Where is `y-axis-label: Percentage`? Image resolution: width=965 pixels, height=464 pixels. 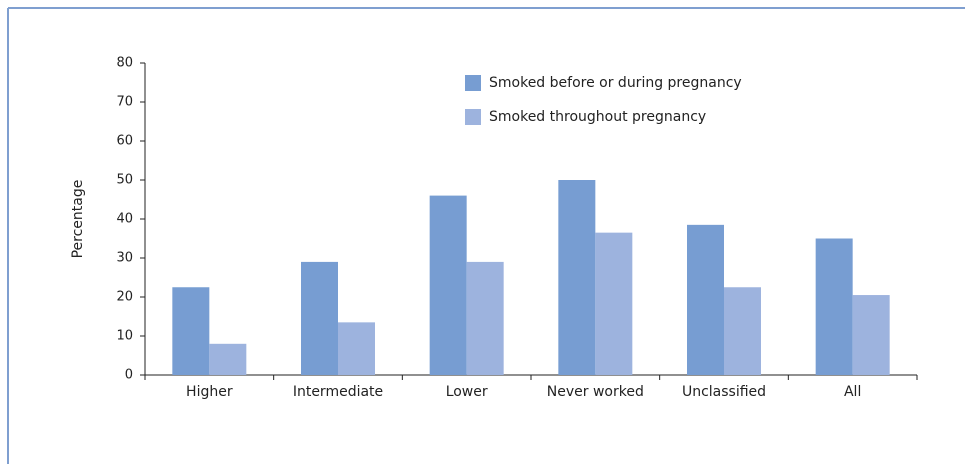
y-axis-label: Percentage is located at coordinates (78, 219).